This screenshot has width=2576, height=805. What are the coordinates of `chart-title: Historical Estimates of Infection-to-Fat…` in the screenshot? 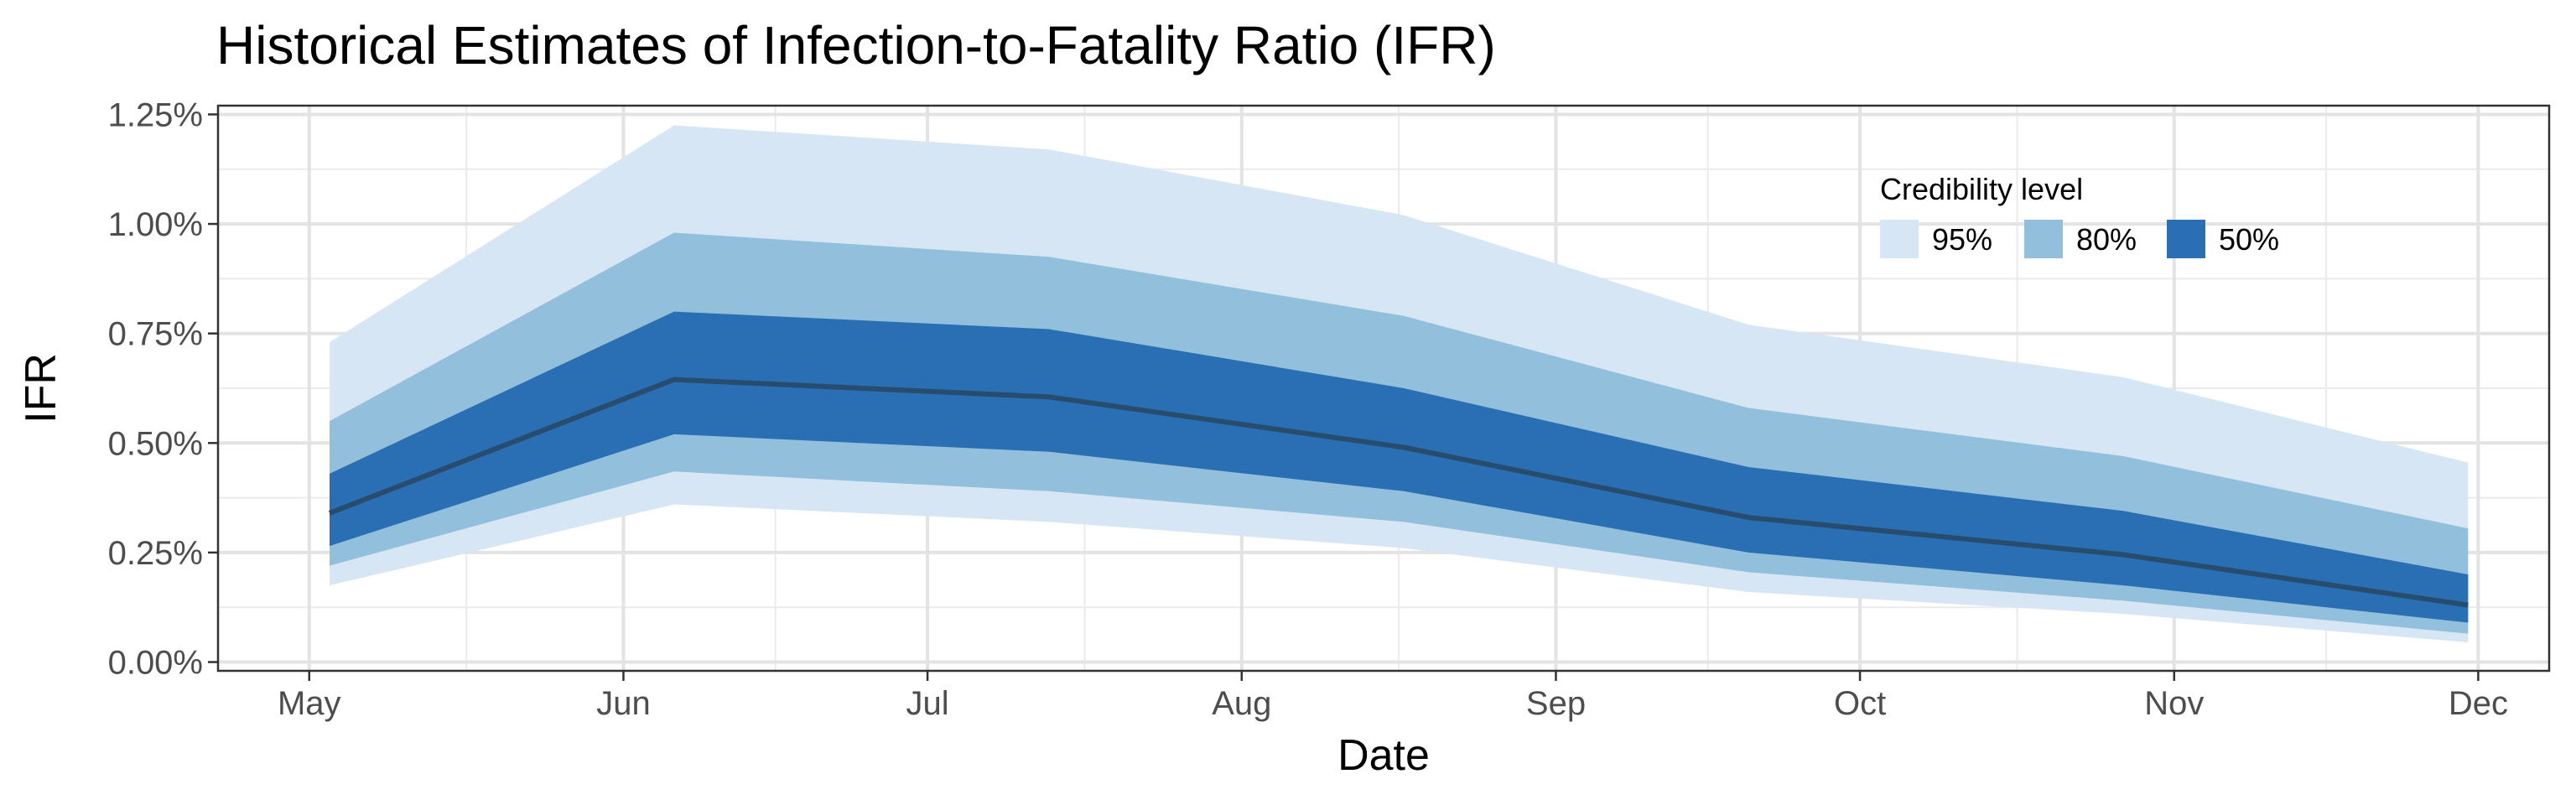 It's located at (856, 45).